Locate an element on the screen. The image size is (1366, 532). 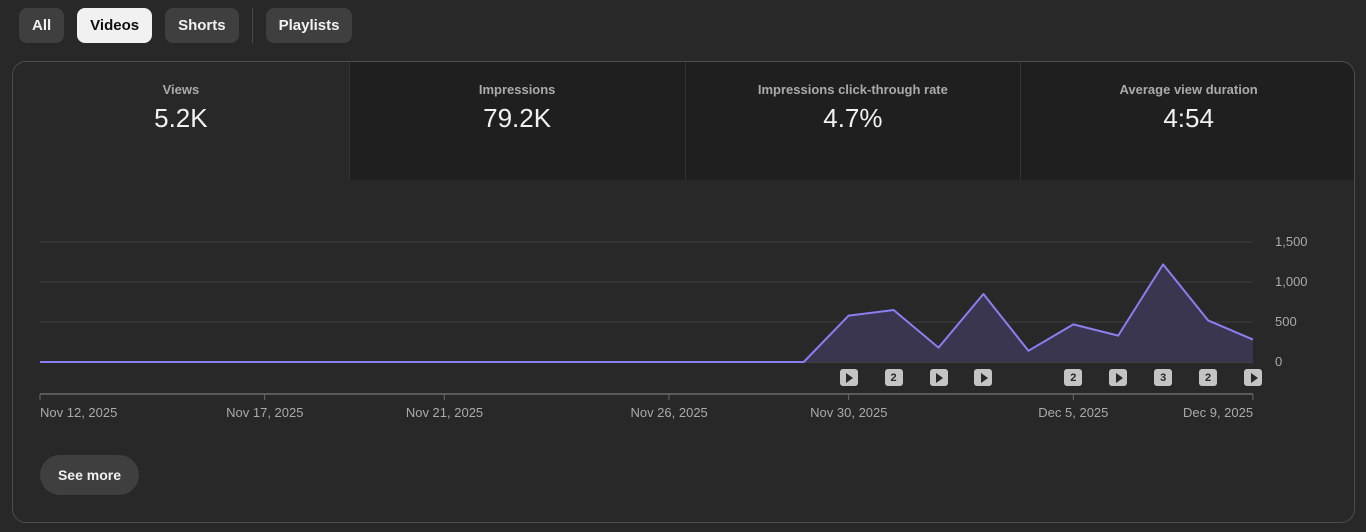
x-tick-label: Nov 17, 2025 is located at coordinates (265, 412).